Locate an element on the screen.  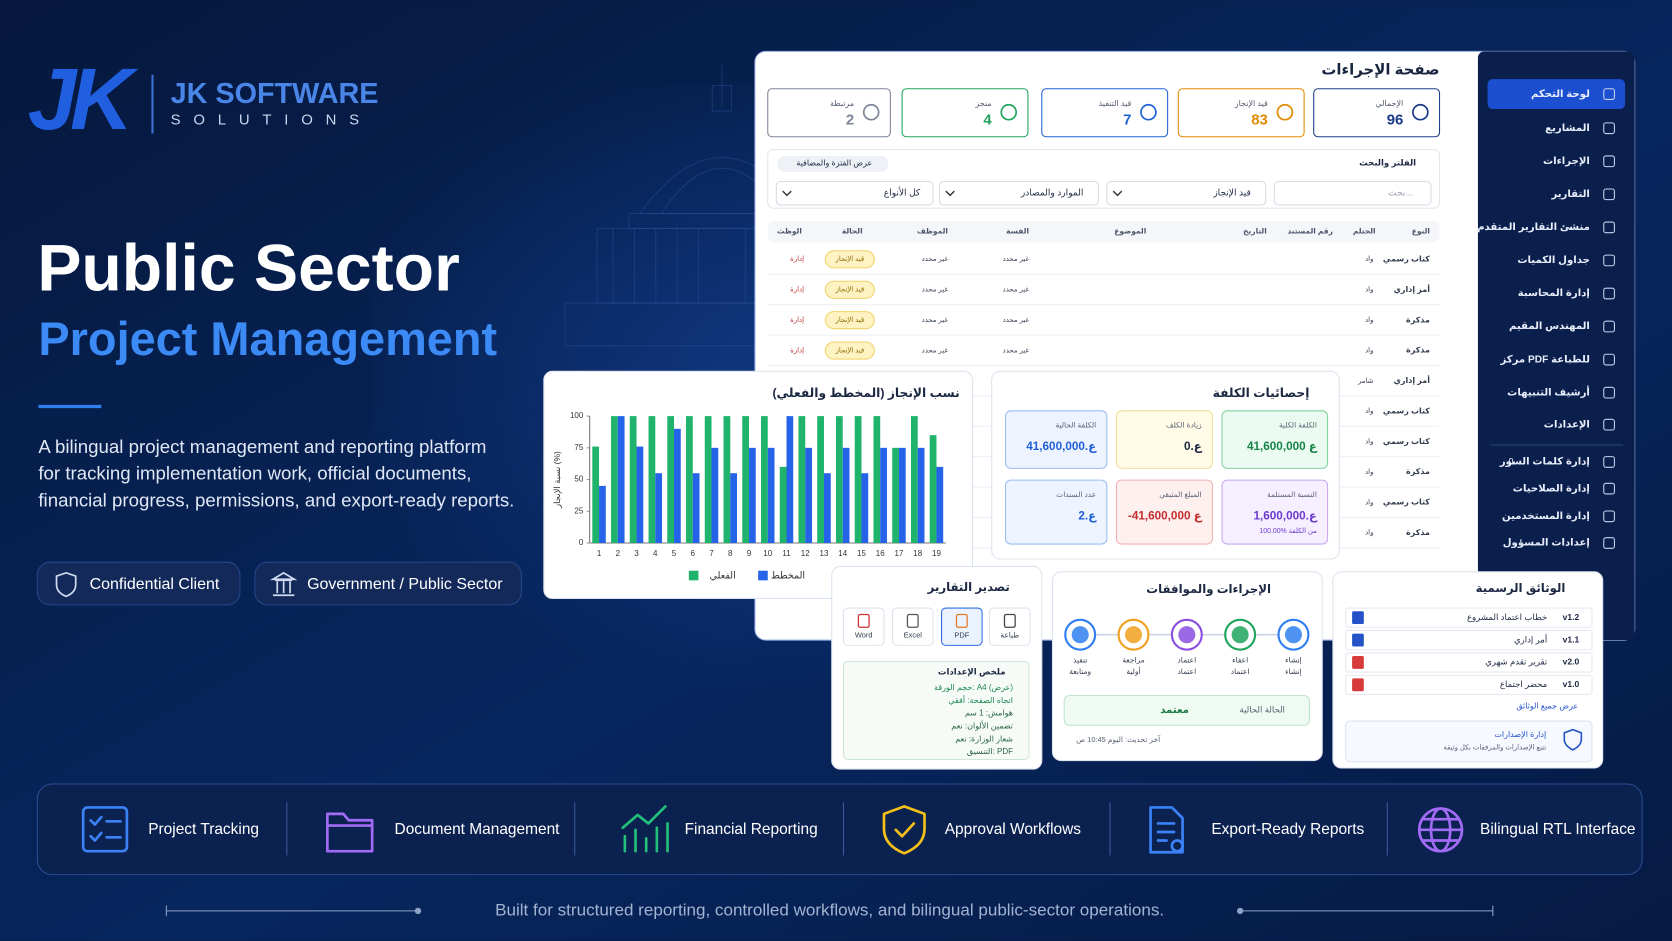
table-cell: كتاب رسمي is located at coordinates (1406, 410).